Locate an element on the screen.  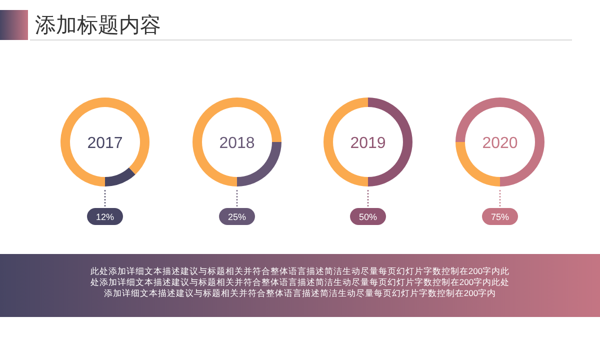
text: 2019 is located at coordinates (368, 143).